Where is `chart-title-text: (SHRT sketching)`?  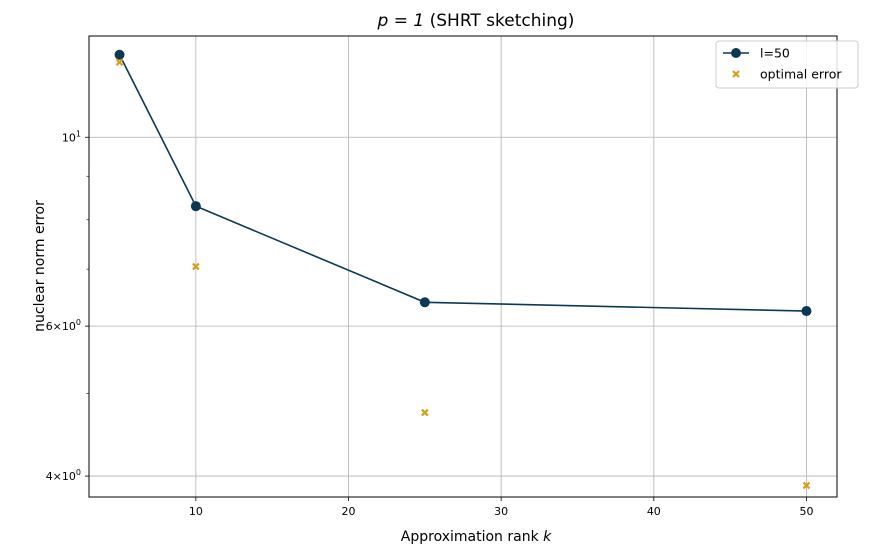
chart-title-text: (SHRT sketching) is located at coordinates (499, 21).